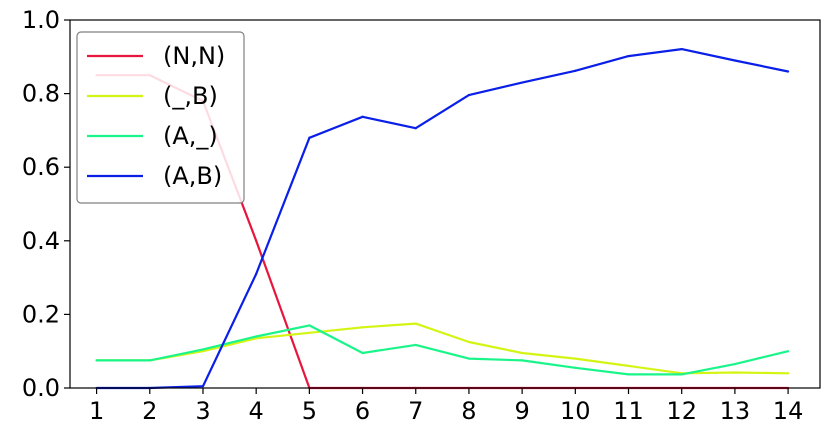  Describe the element at coordinates (41, 94) in the screenshot. I see `y-tick-label: 0.8` at that location.